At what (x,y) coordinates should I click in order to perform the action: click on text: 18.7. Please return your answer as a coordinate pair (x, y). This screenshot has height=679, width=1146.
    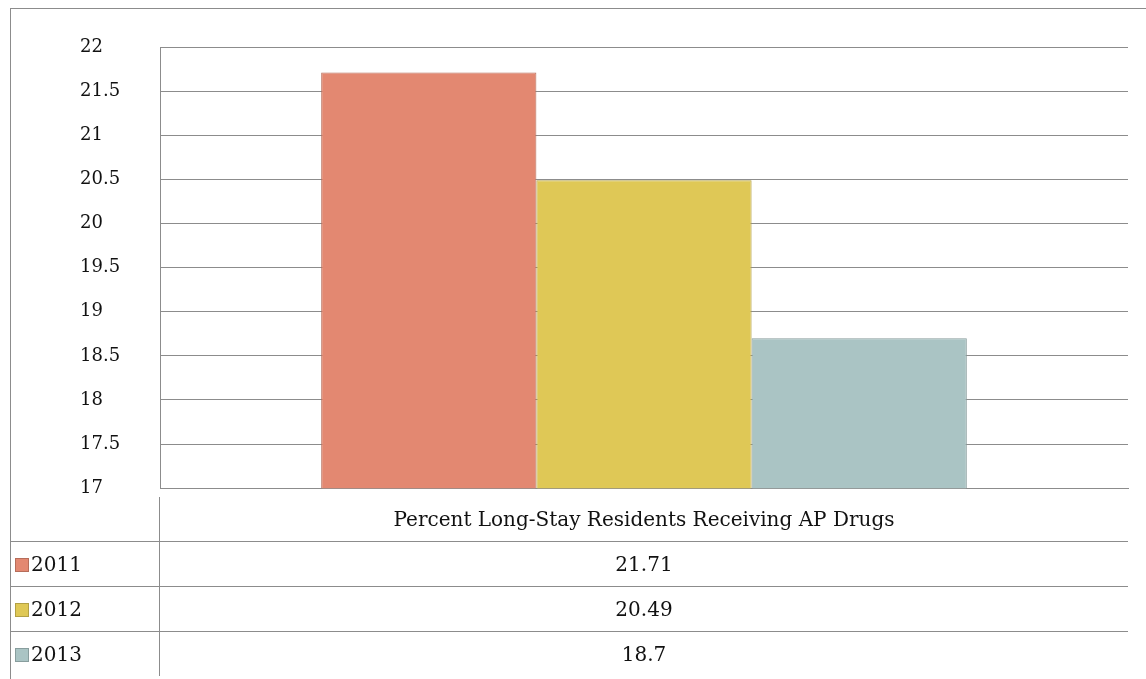
    Looking at the image, I should click on (643, 653).